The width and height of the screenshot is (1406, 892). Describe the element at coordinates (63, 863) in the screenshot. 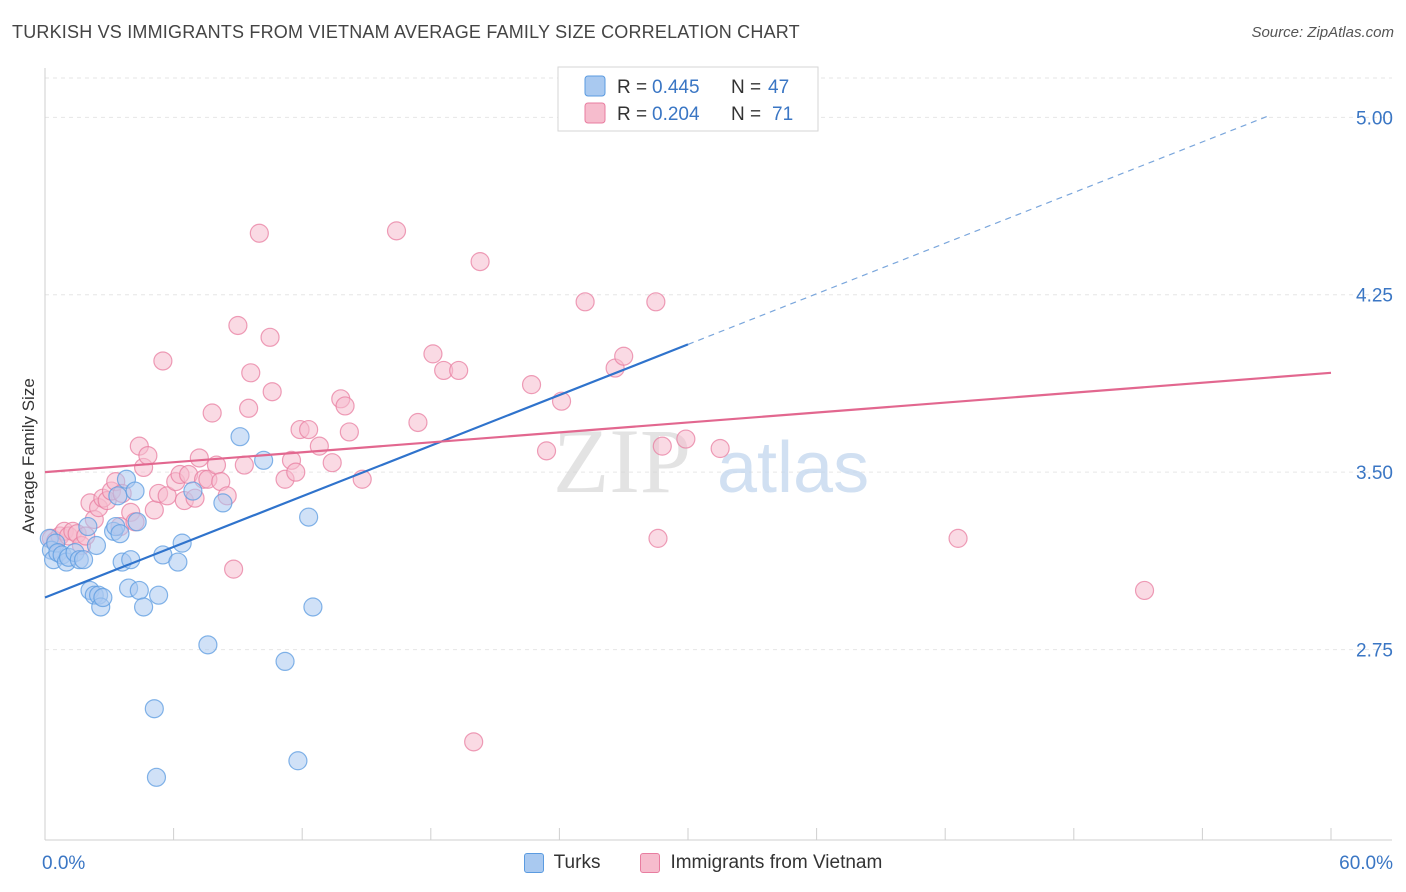

I see `x-tick-label-min: 0.0%` at that location.